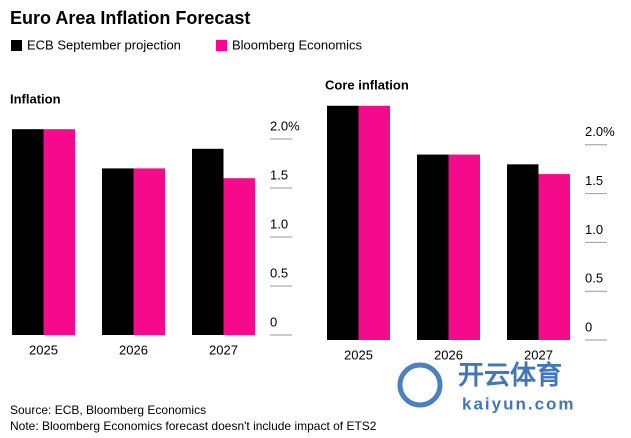 The height and width of the screenshot is (438, 631). I want to click on source: Source: ECB, Bloomberg Economics, so click(108, 410).